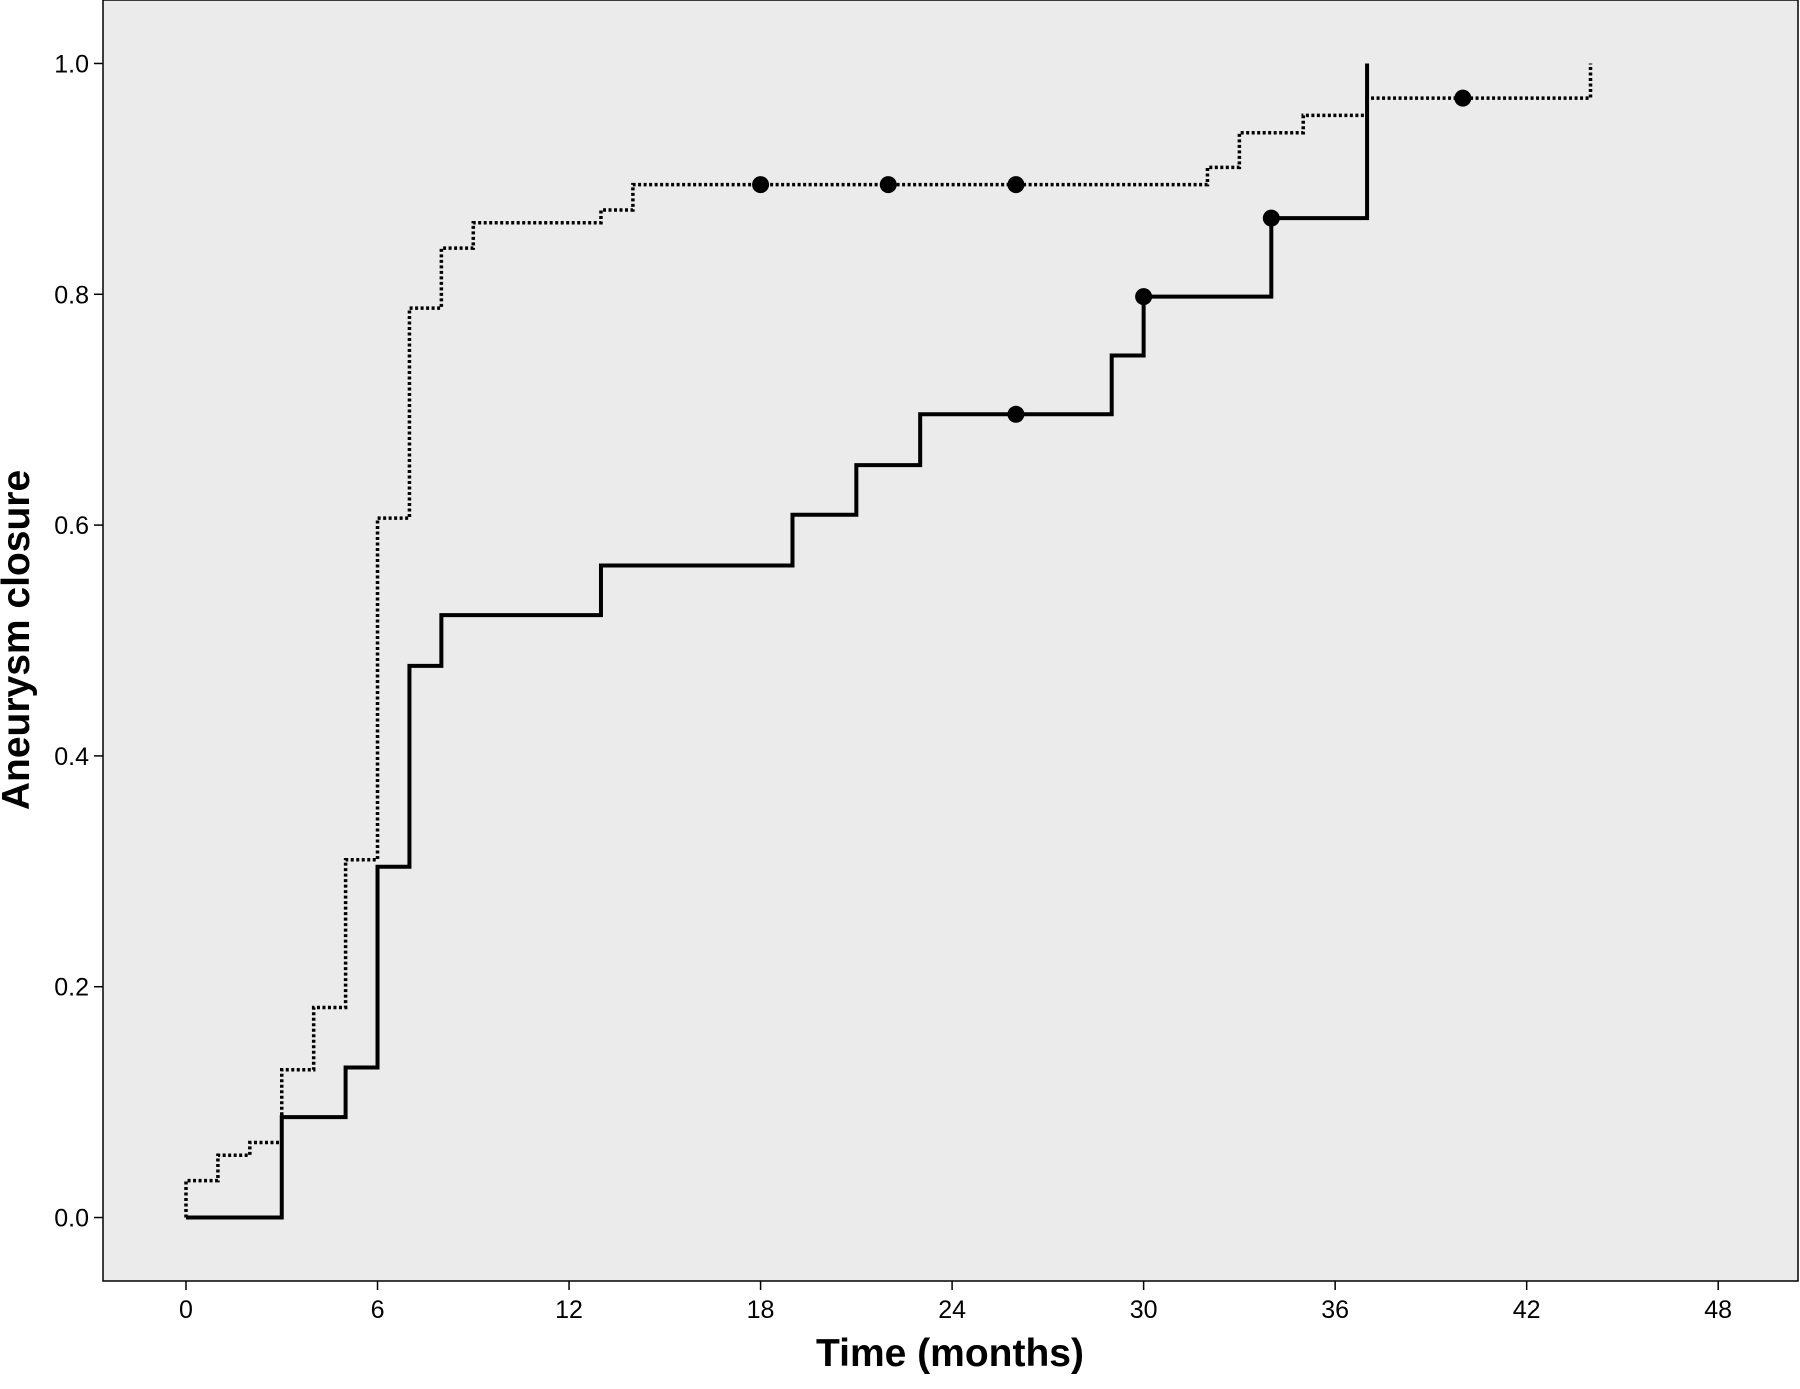 The image size is (1800, 1389). Describe the element at coordinates (71, 988) in the screenshot. I see `y-tick-label: 0.2` at that location.